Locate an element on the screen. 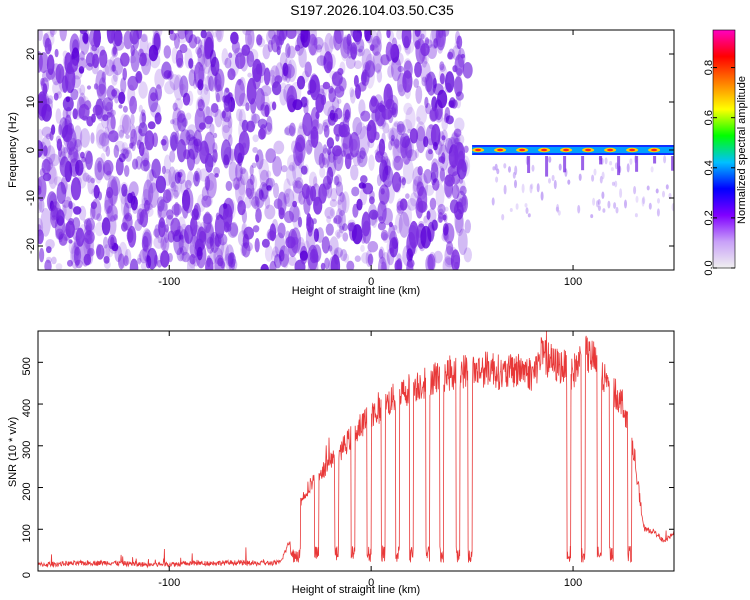 This screenshot has width=750, height=600. snr-ytick-label: 400 is located at coordinates (27, 408).